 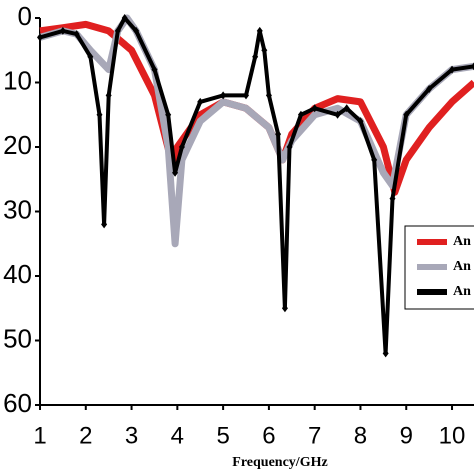 What do you see at coordinates (17, 338) in the screenshot?
I see `y-tick-label: 50` at bounding box center [17, 338].